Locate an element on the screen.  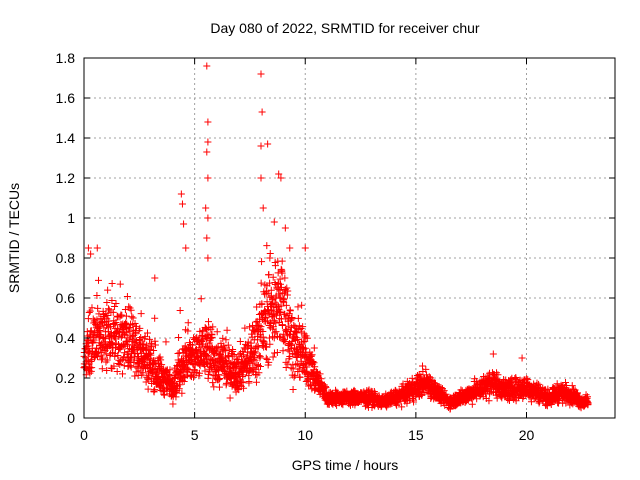
y-tick-label: 0.8 is located at coordinates (66, 258).